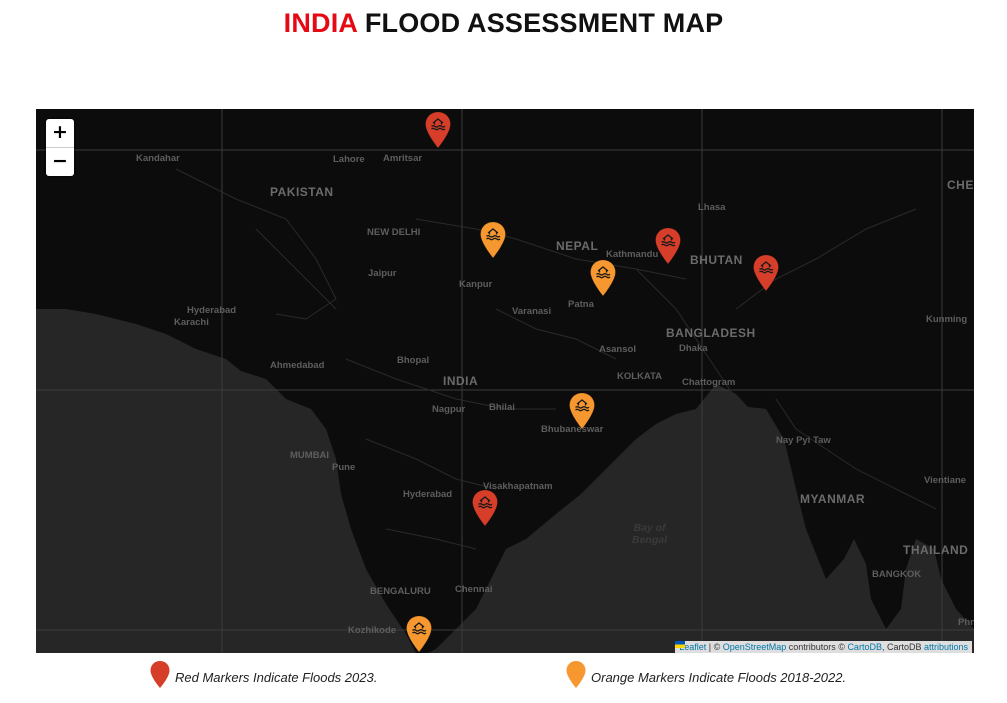  I want to click on label-amritsar: Amritsar, so click(403, 158).